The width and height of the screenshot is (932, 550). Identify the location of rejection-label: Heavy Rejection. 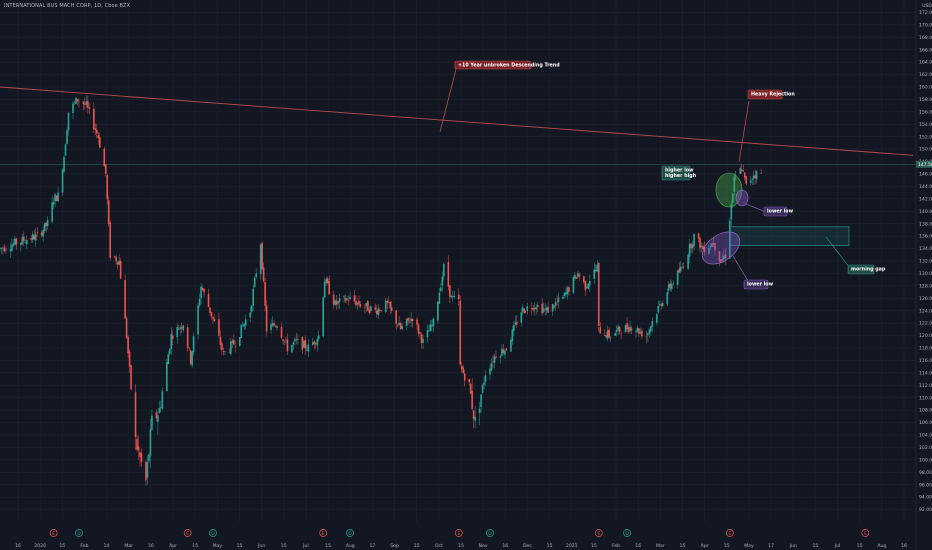
(771, 94).